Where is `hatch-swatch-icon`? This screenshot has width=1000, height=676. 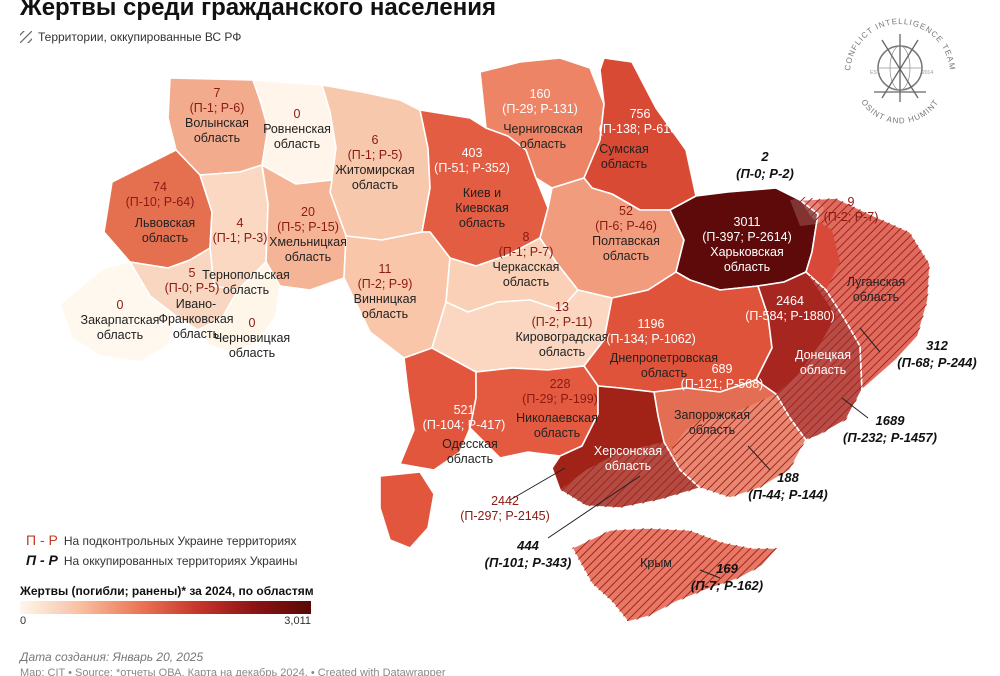 hatch-swatch-icon is located at coordinates (26, 37).